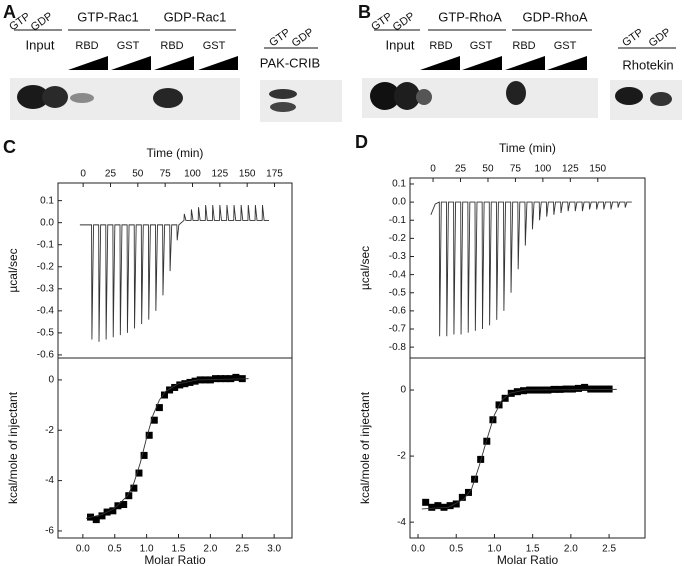 Image resolution: width=685 pixels, height=566 pixels. Describe the element at coordinates (554, 16) in the screenshot. I see `group-label: GDP-RhoA` at that location.